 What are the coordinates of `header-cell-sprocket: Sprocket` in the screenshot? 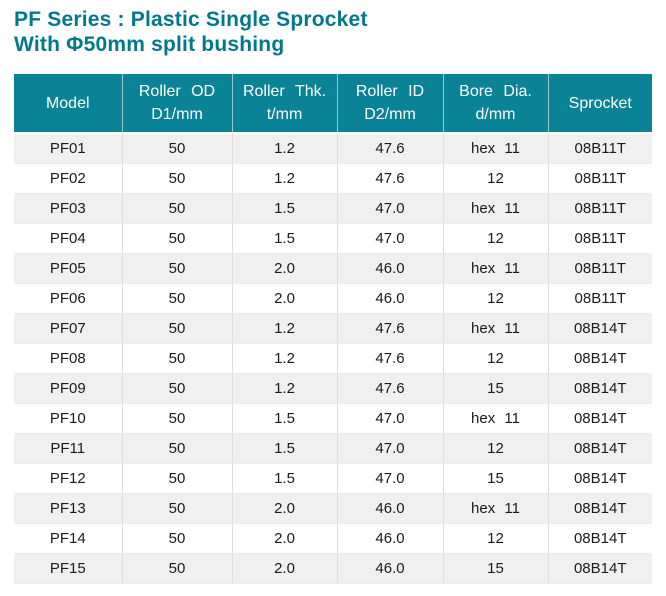 It's located at (600, 104).